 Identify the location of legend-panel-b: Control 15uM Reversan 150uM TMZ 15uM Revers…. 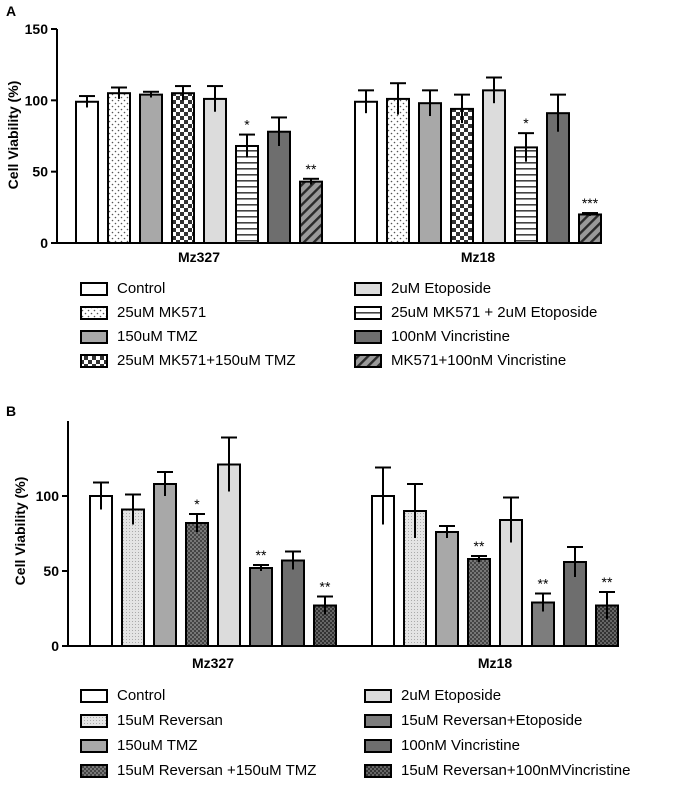
(355, 733).